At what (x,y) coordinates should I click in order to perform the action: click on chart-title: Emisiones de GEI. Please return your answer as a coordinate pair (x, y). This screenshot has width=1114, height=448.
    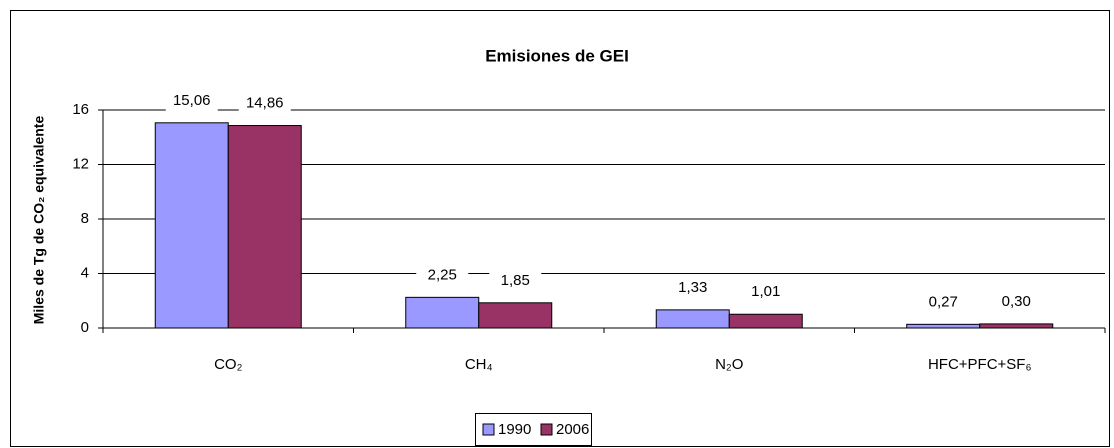
    Looking at the image, I should click on (557, 55).